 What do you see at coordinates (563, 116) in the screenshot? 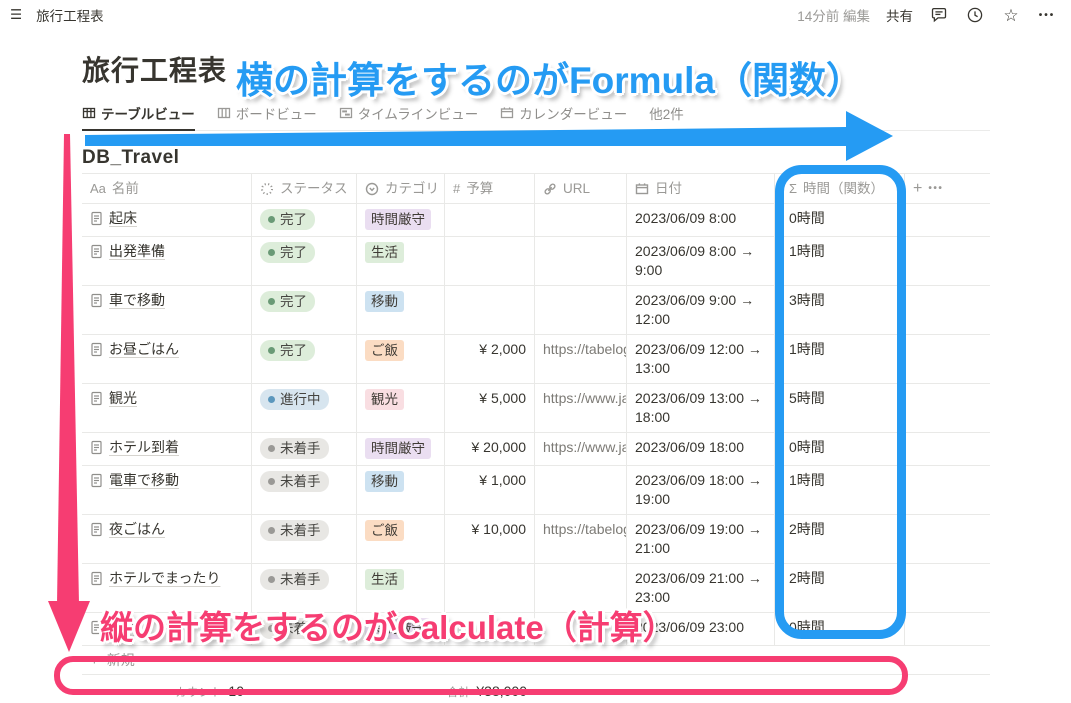
I see `tab-calendar-view: カレンダービュー` at bounding box center [563, 116].